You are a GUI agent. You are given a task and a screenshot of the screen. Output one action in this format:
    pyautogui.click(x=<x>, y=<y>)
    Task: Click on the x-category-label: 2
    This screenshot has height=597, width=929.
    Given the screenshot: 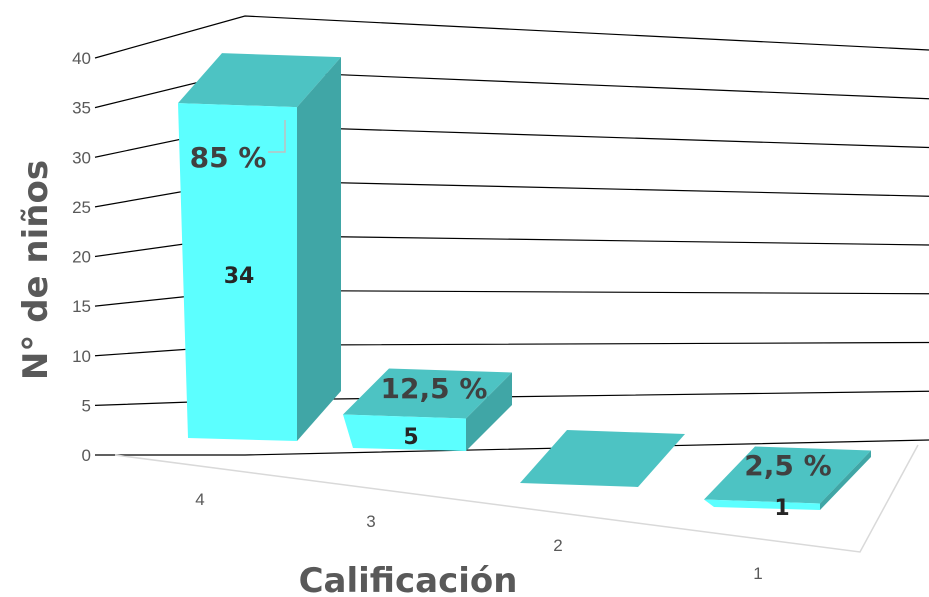 What is the action you would take?
    pyautogui.click(x=557, y=545)
    